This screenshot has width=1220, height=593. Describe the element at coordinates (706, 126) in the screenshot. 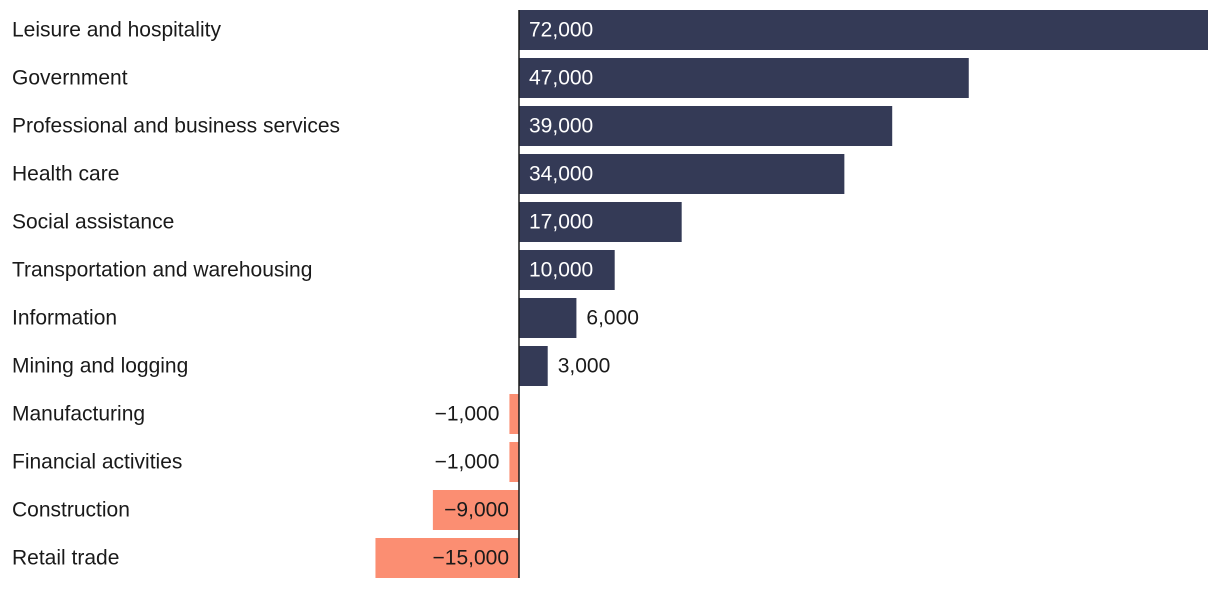

I see `bar-professional-and-business-services` at that location.